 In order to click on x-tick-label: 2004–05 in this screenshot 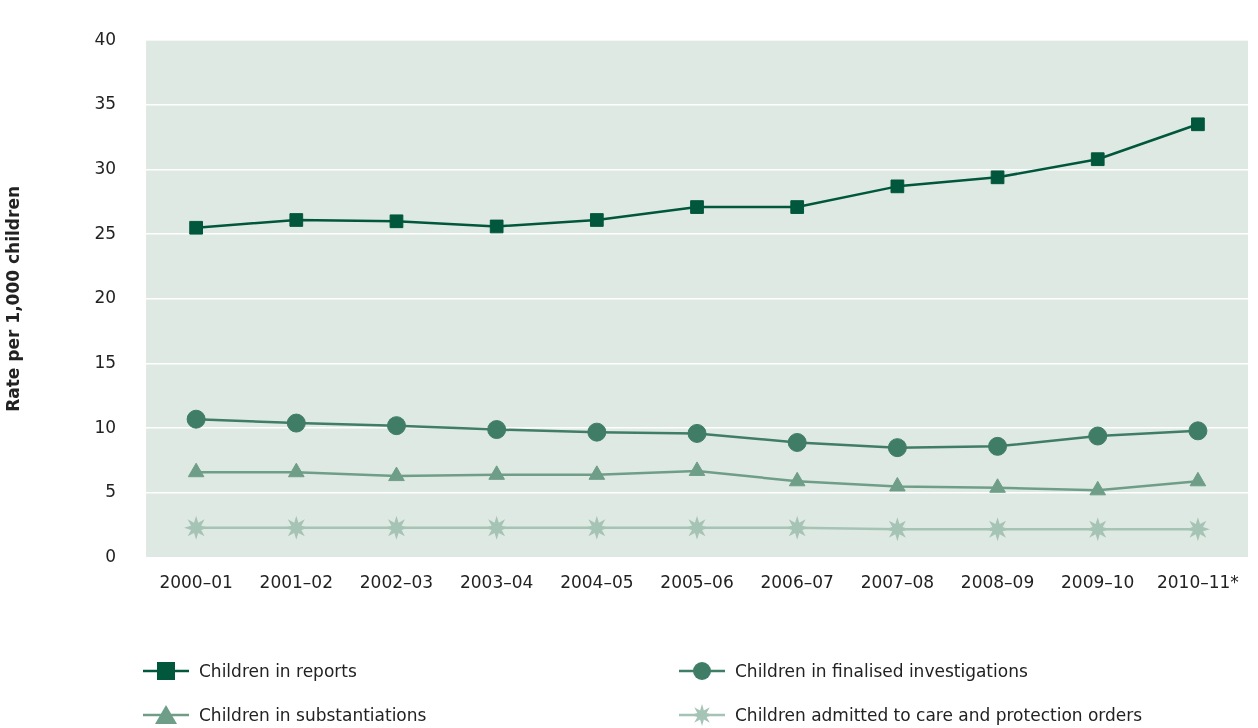, I will do `click(597, 582)`.